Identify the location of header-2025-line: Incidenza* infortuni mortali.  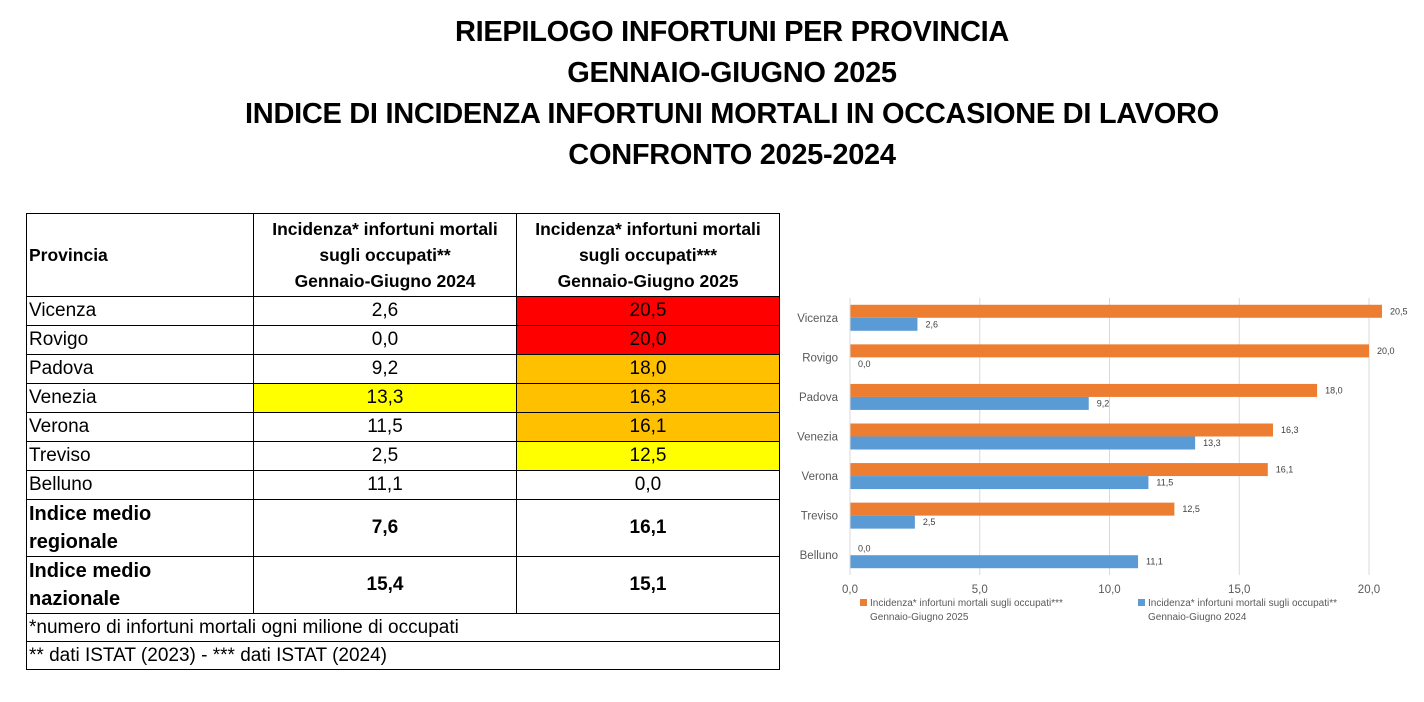
(648, 229).